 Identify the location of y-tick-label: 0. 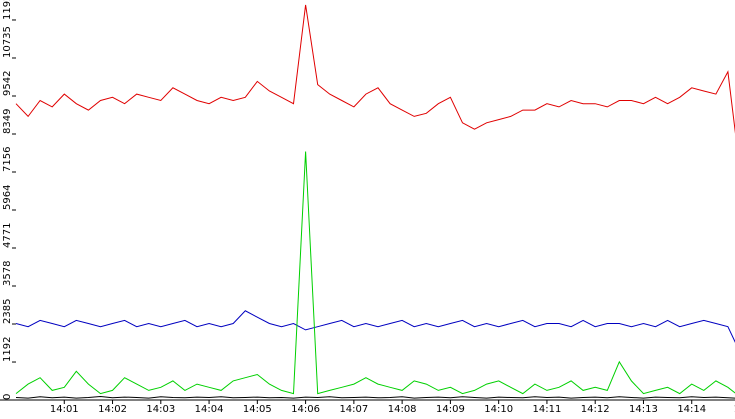
(7, 397).